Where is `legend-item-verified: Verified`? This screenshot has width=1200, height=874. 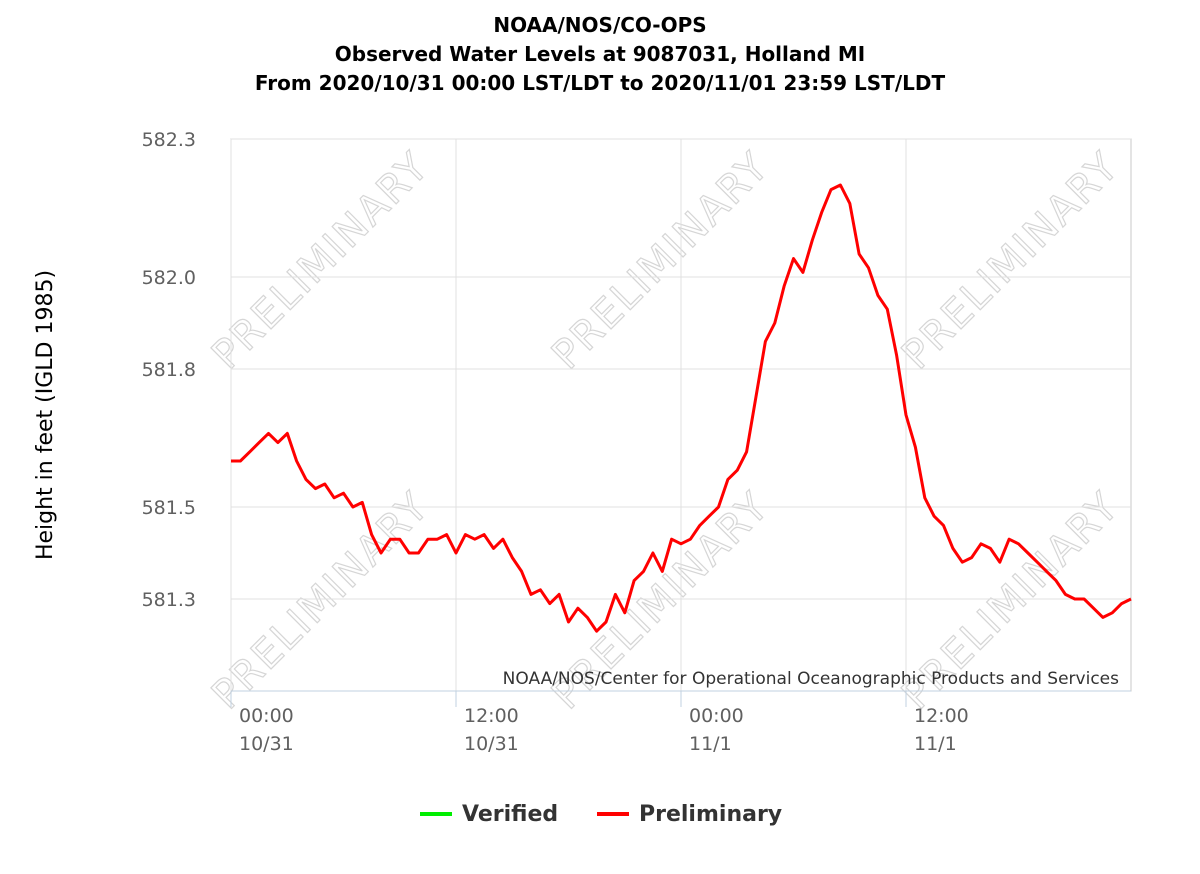 legend-item-verified: Verified is located at coordinates (489, 814).